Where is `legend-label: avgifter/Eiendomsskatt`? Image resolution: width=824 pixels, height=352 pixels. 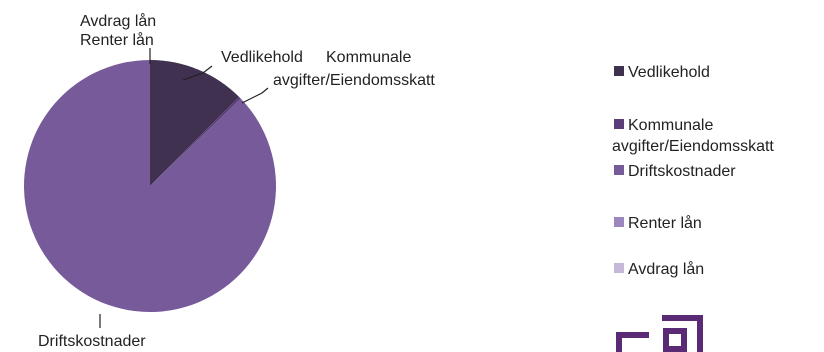 legend-label: avgifter/Eiendomsskatt is located at coordinates (693, 146).